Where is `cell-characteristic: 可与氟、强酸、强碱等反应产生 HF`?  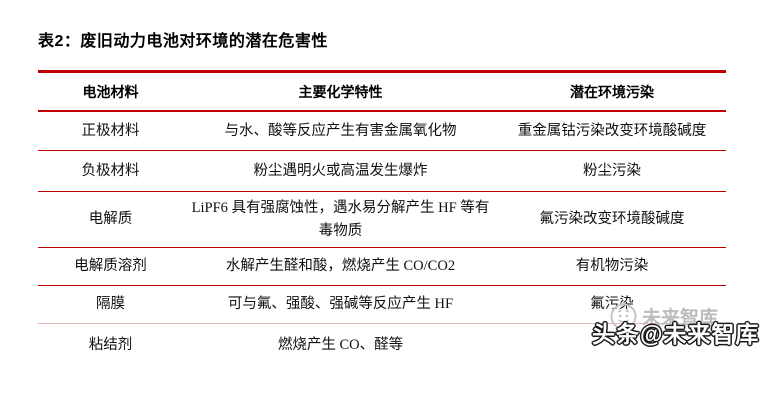
cell-characteristic: 可与氟、强酸、强碱等反应产生 HF is located at coordinates (340, 304).